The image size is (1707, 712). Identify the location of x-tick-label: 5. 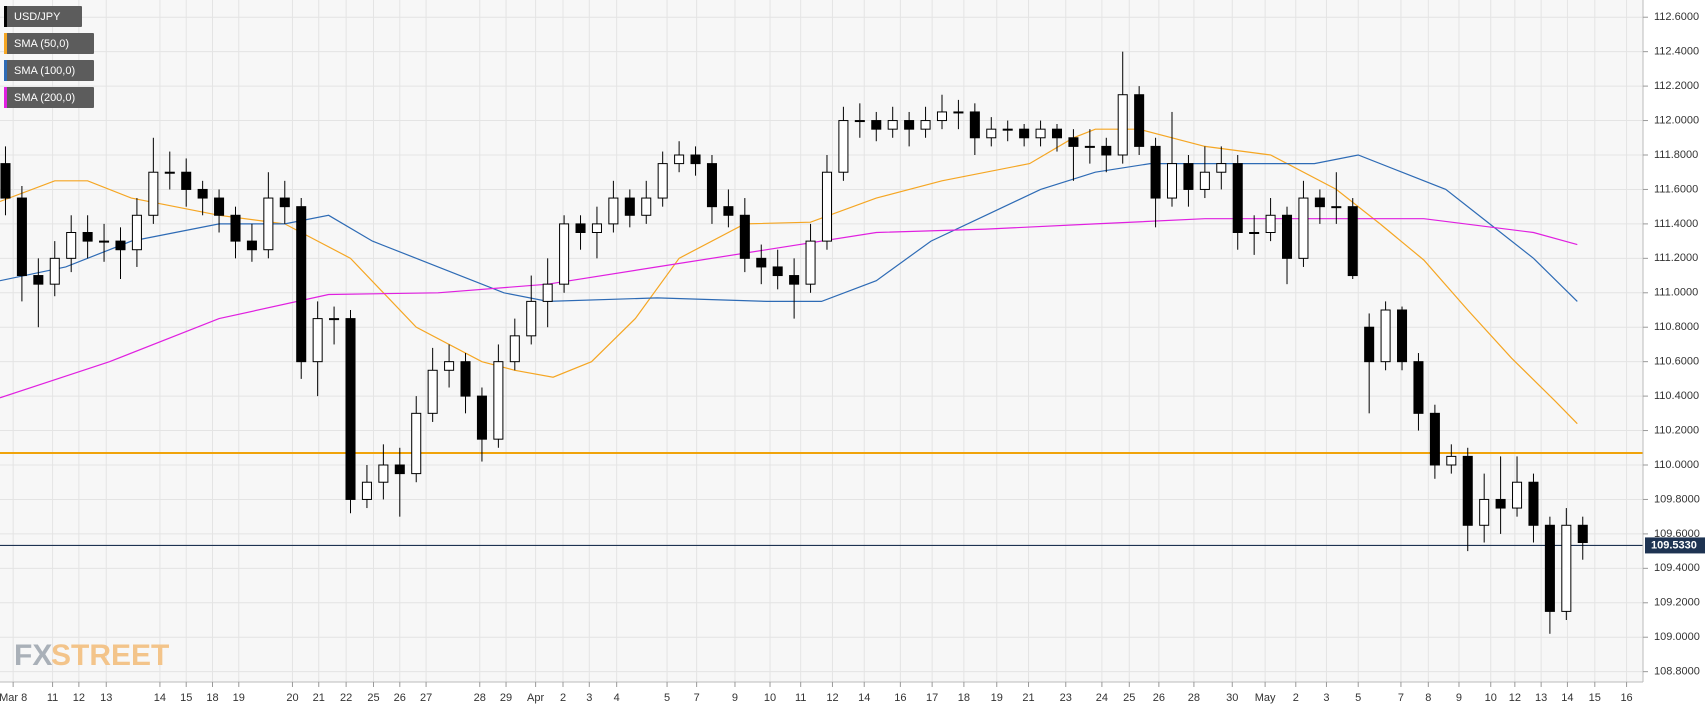
(1358, 698).